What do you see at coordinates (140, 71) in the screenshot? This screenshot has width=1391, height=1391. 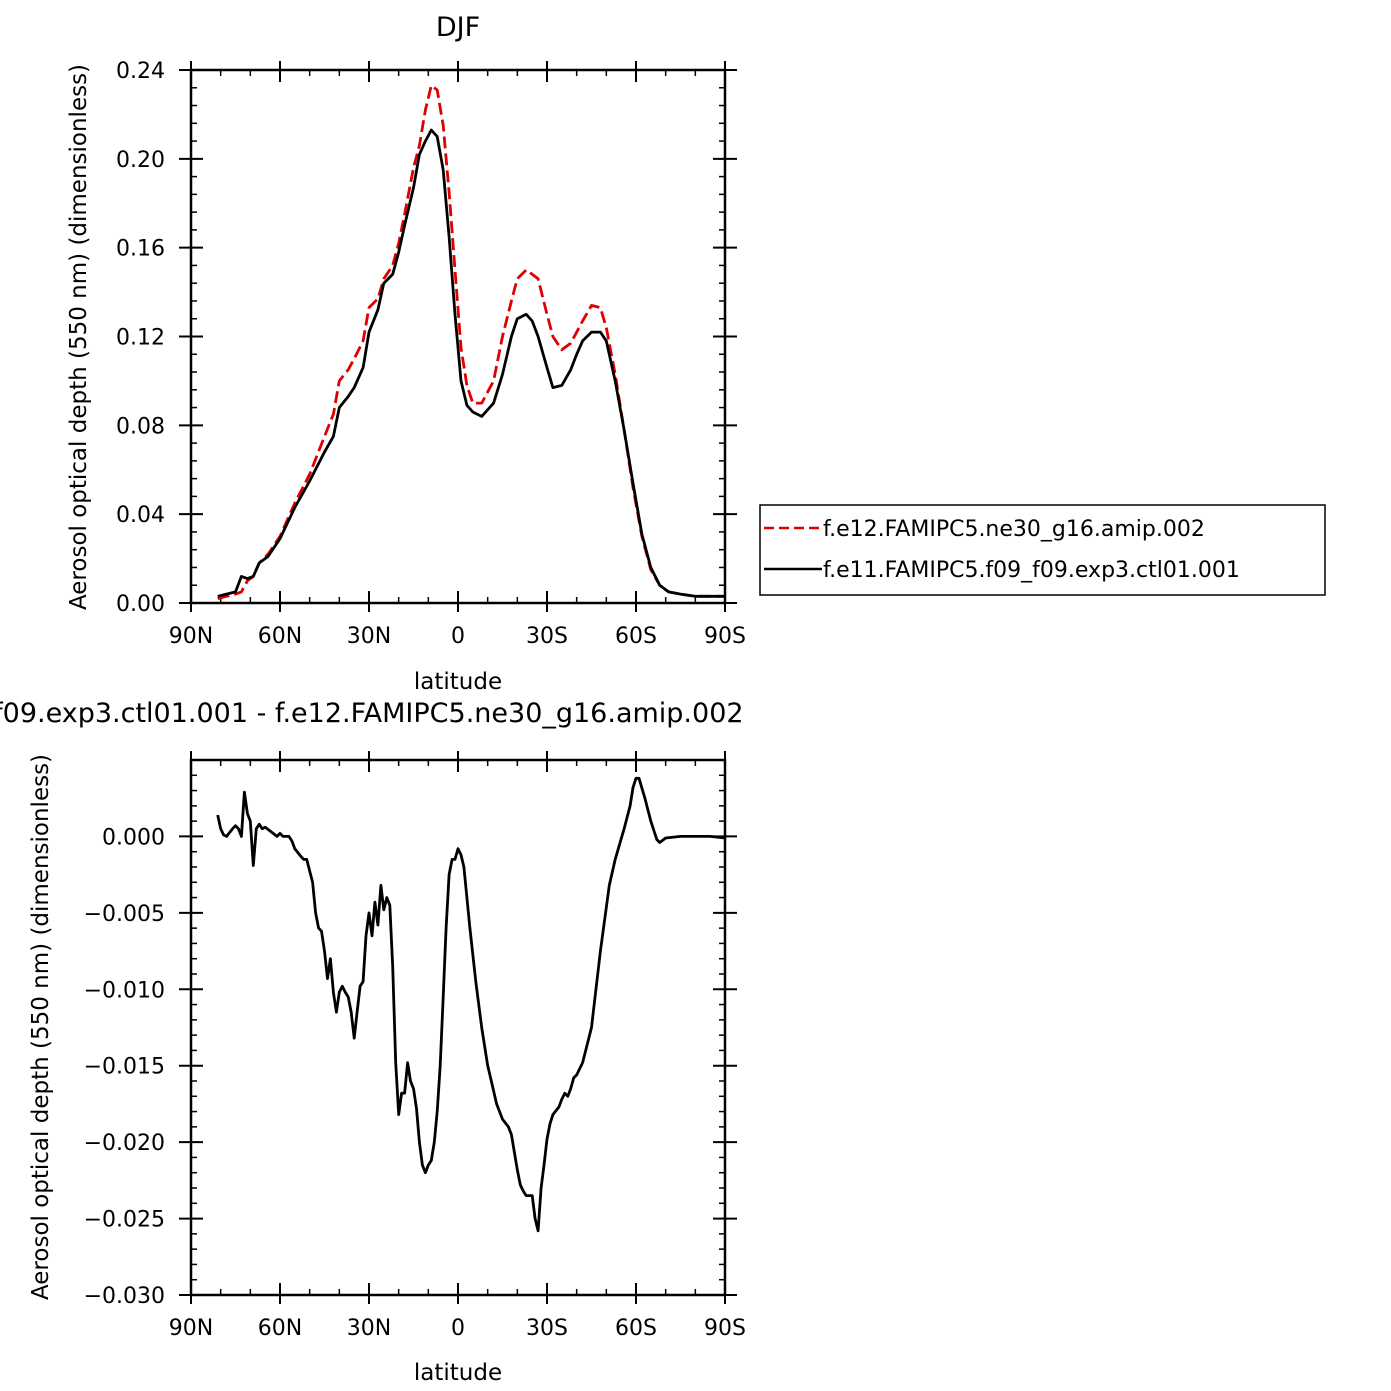 I see `top-chart-y-tick-label: 0.24` at bounding box center [140, 71].